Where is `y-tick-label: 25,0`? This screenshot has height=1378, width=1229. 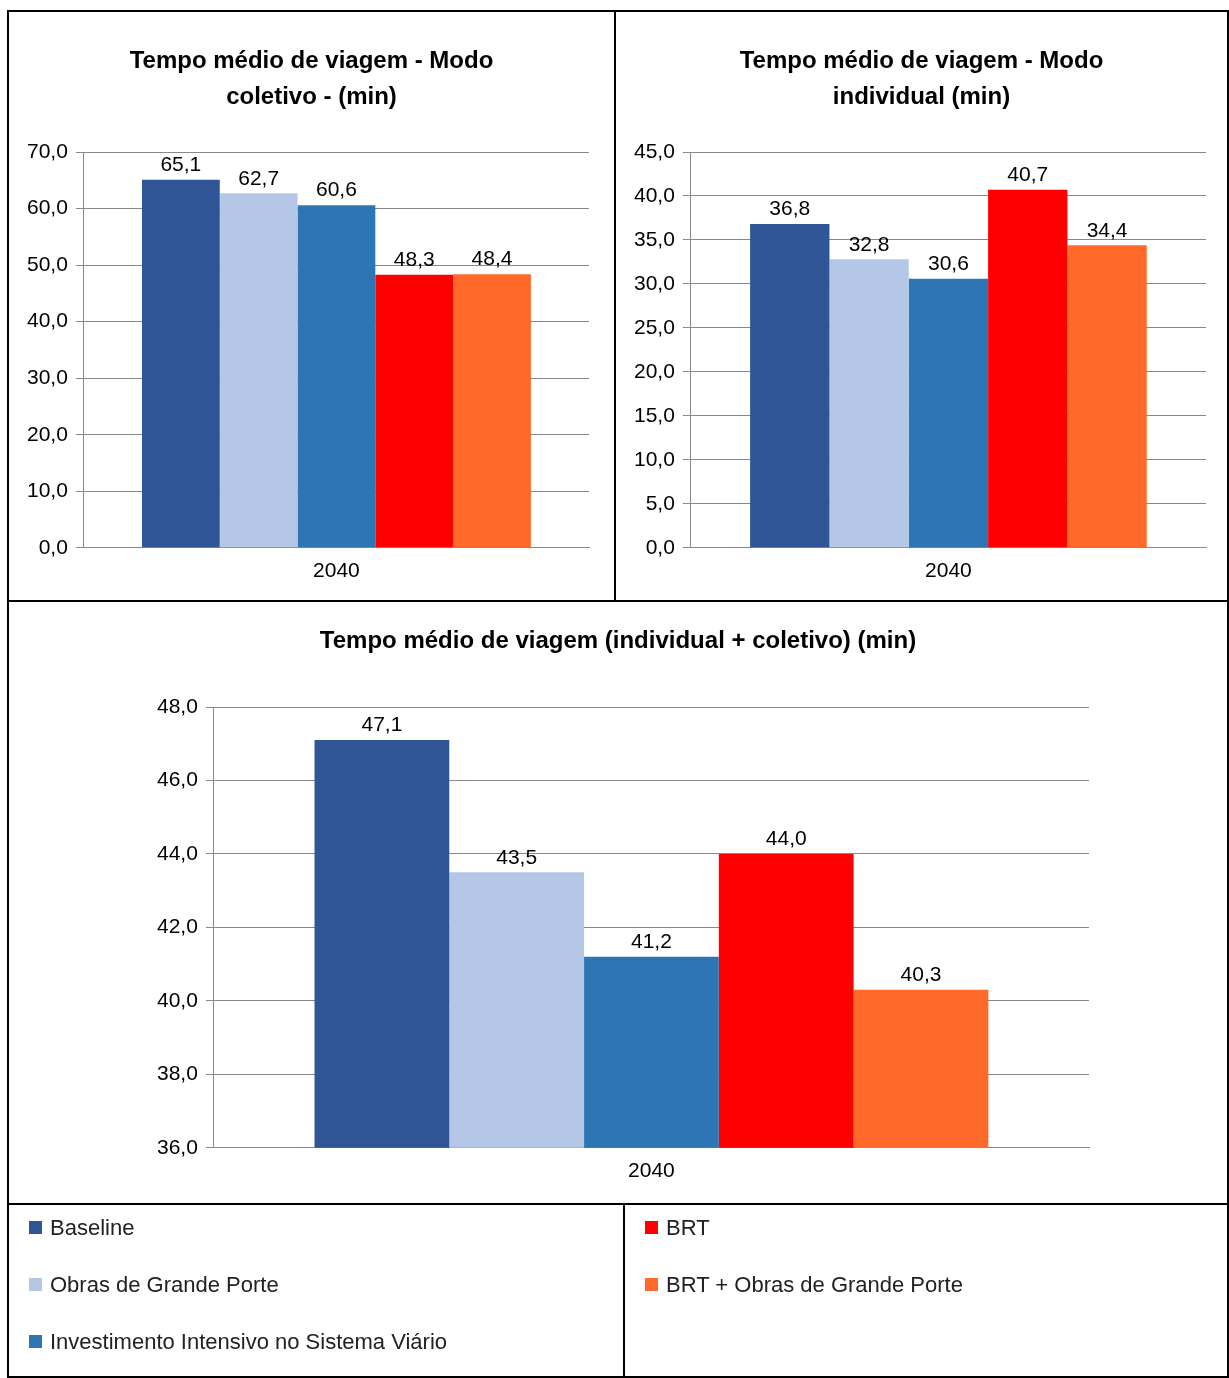
y-tick-label: 25,0 is located at coordinates (654, 326).